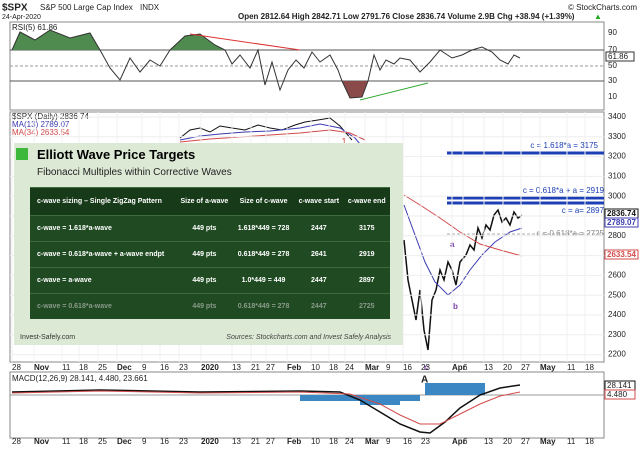 Image resolution: width=639 pixels, height=476 pixels. Describe the element at coordinates (598, 16) in the screenshot. I see `up-arrow: ▲` at that location.